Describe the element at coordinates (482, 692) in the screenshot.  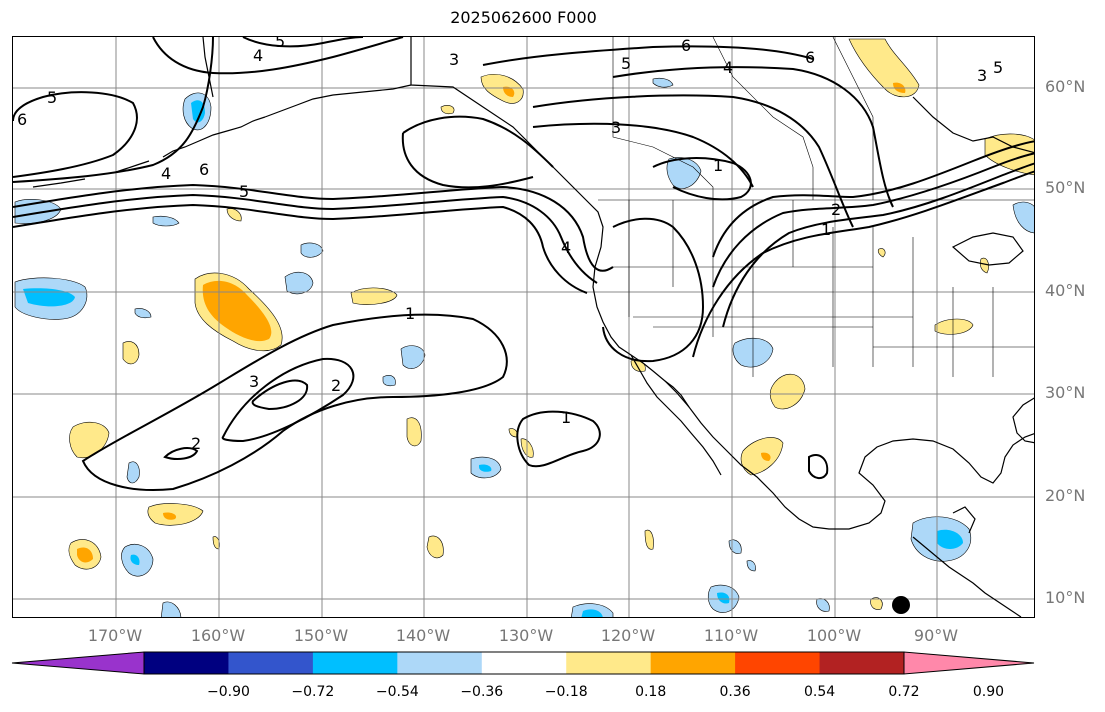
I see `colorbar-tick-label: −0.36` at that location.